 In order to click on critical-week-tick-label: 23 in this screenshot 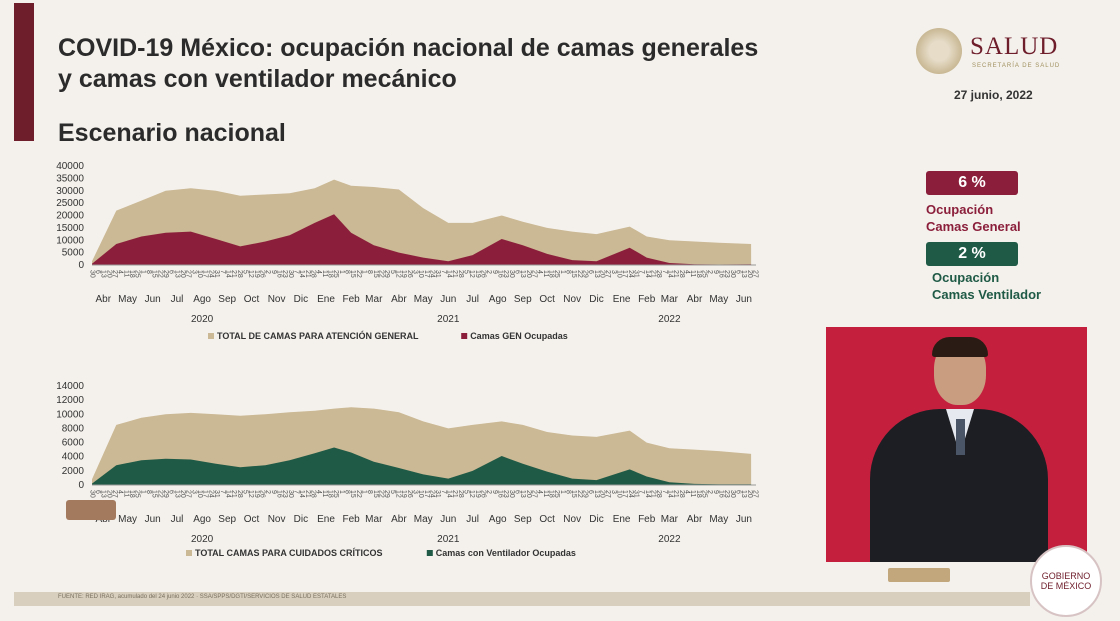, I will do `click(284, 494)`.